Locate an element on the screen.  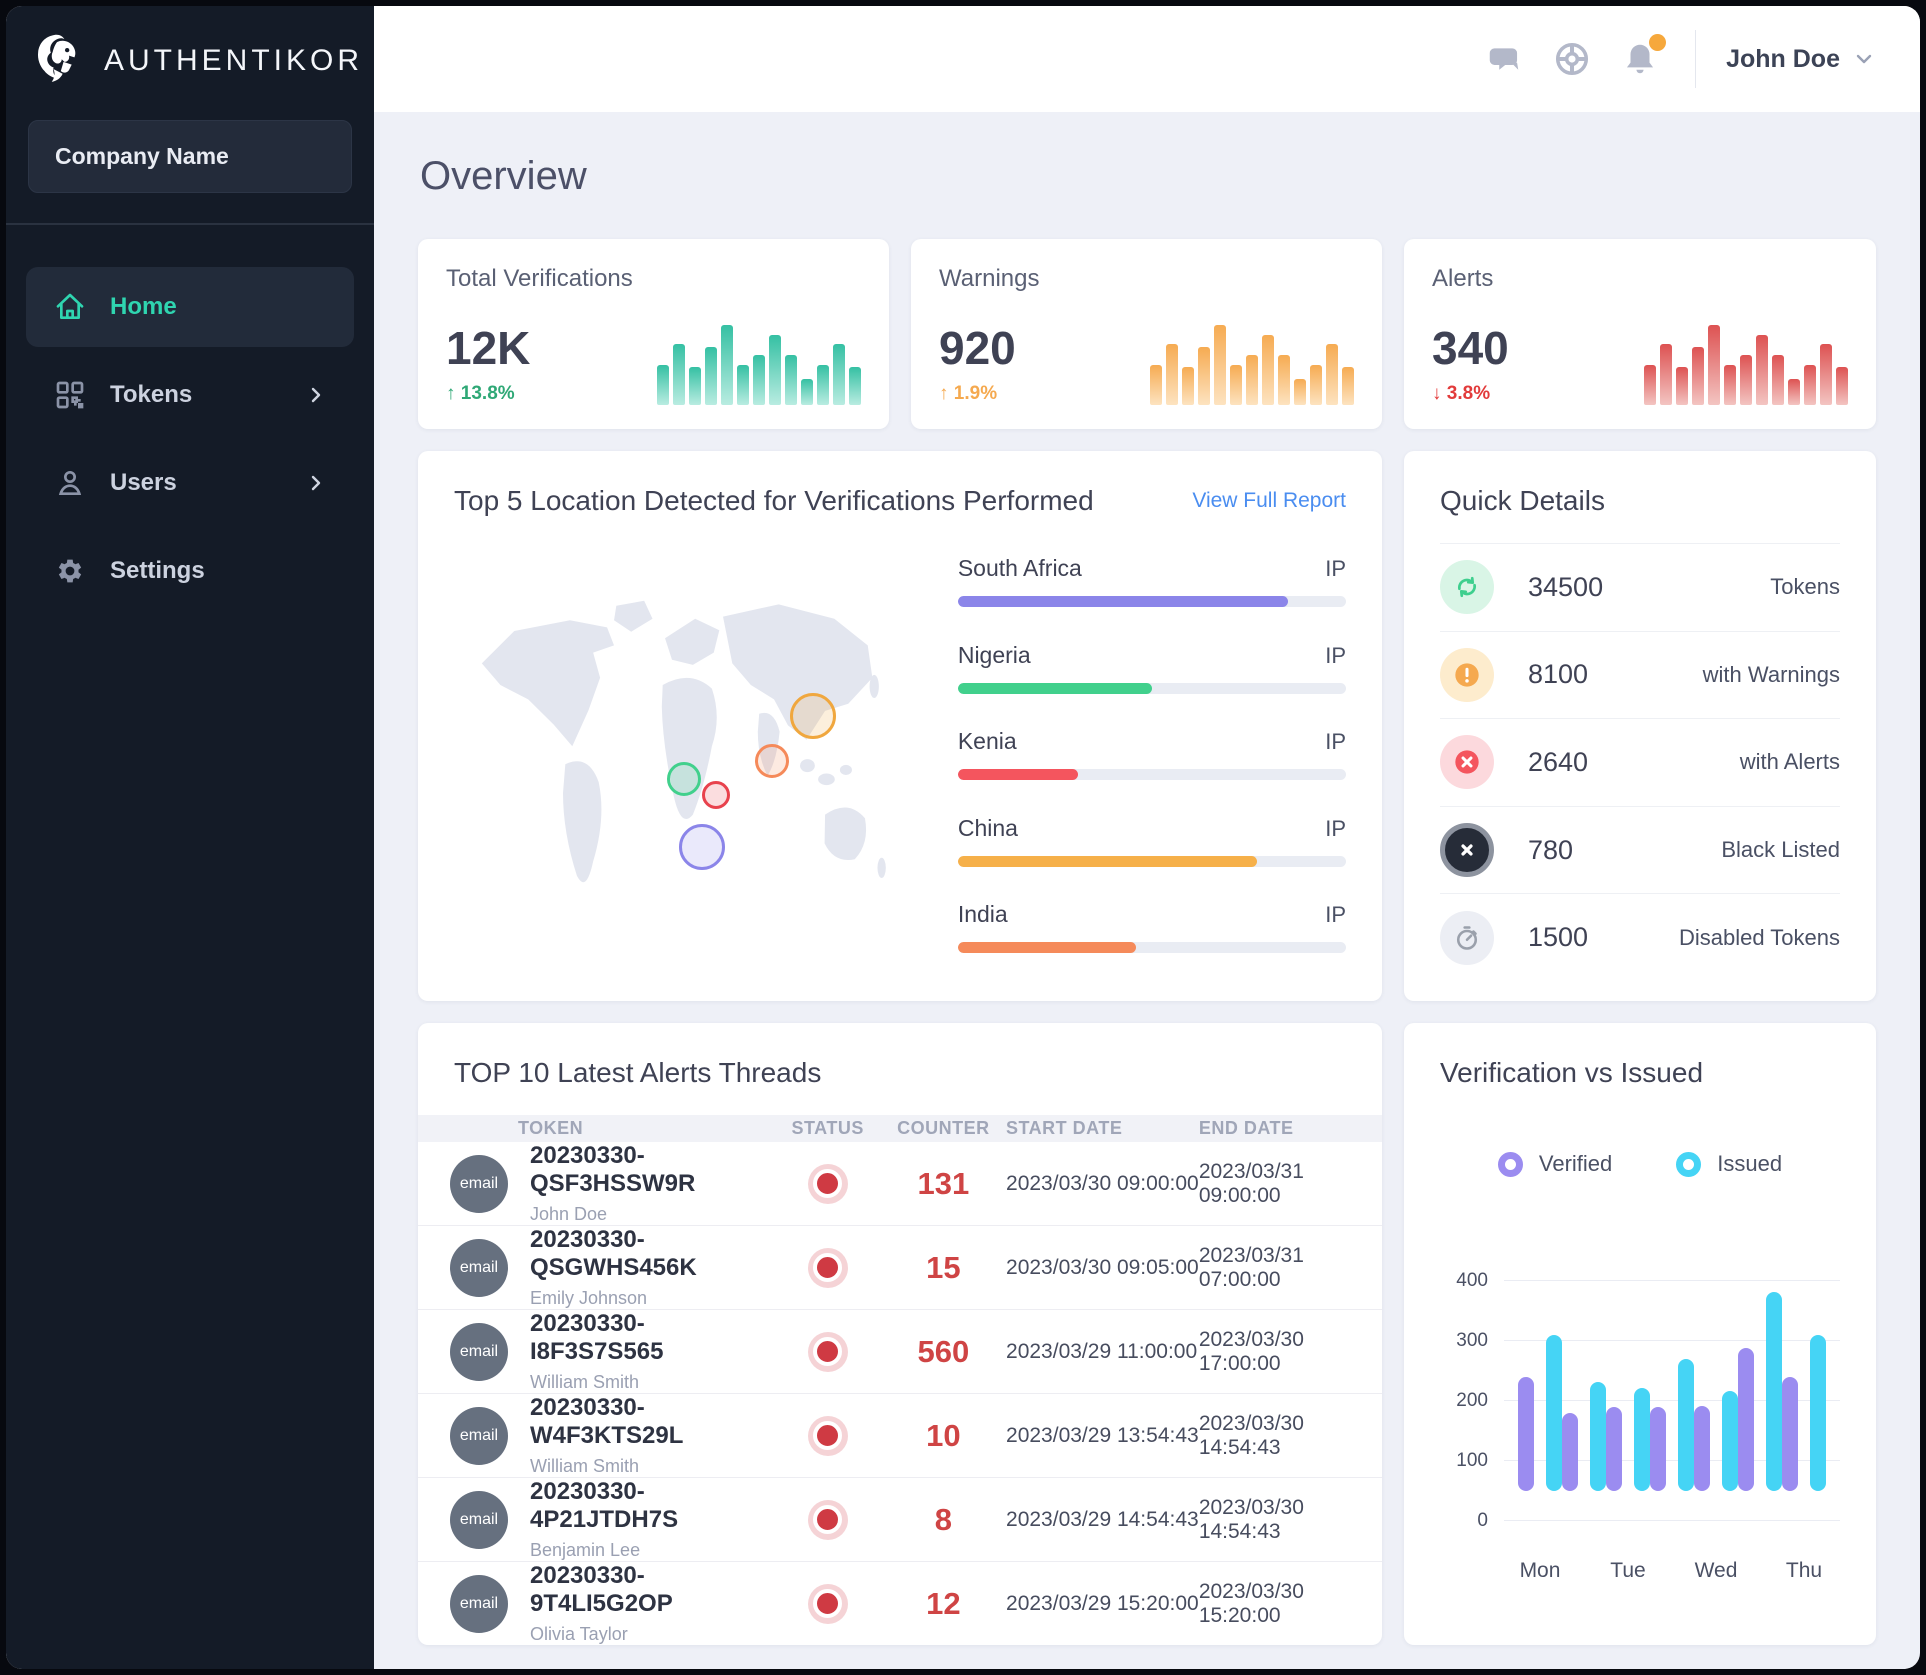
stat-card-total-verifications: Total Verifications 12K ↑ 13.8% is located at coordinates (653, 334).